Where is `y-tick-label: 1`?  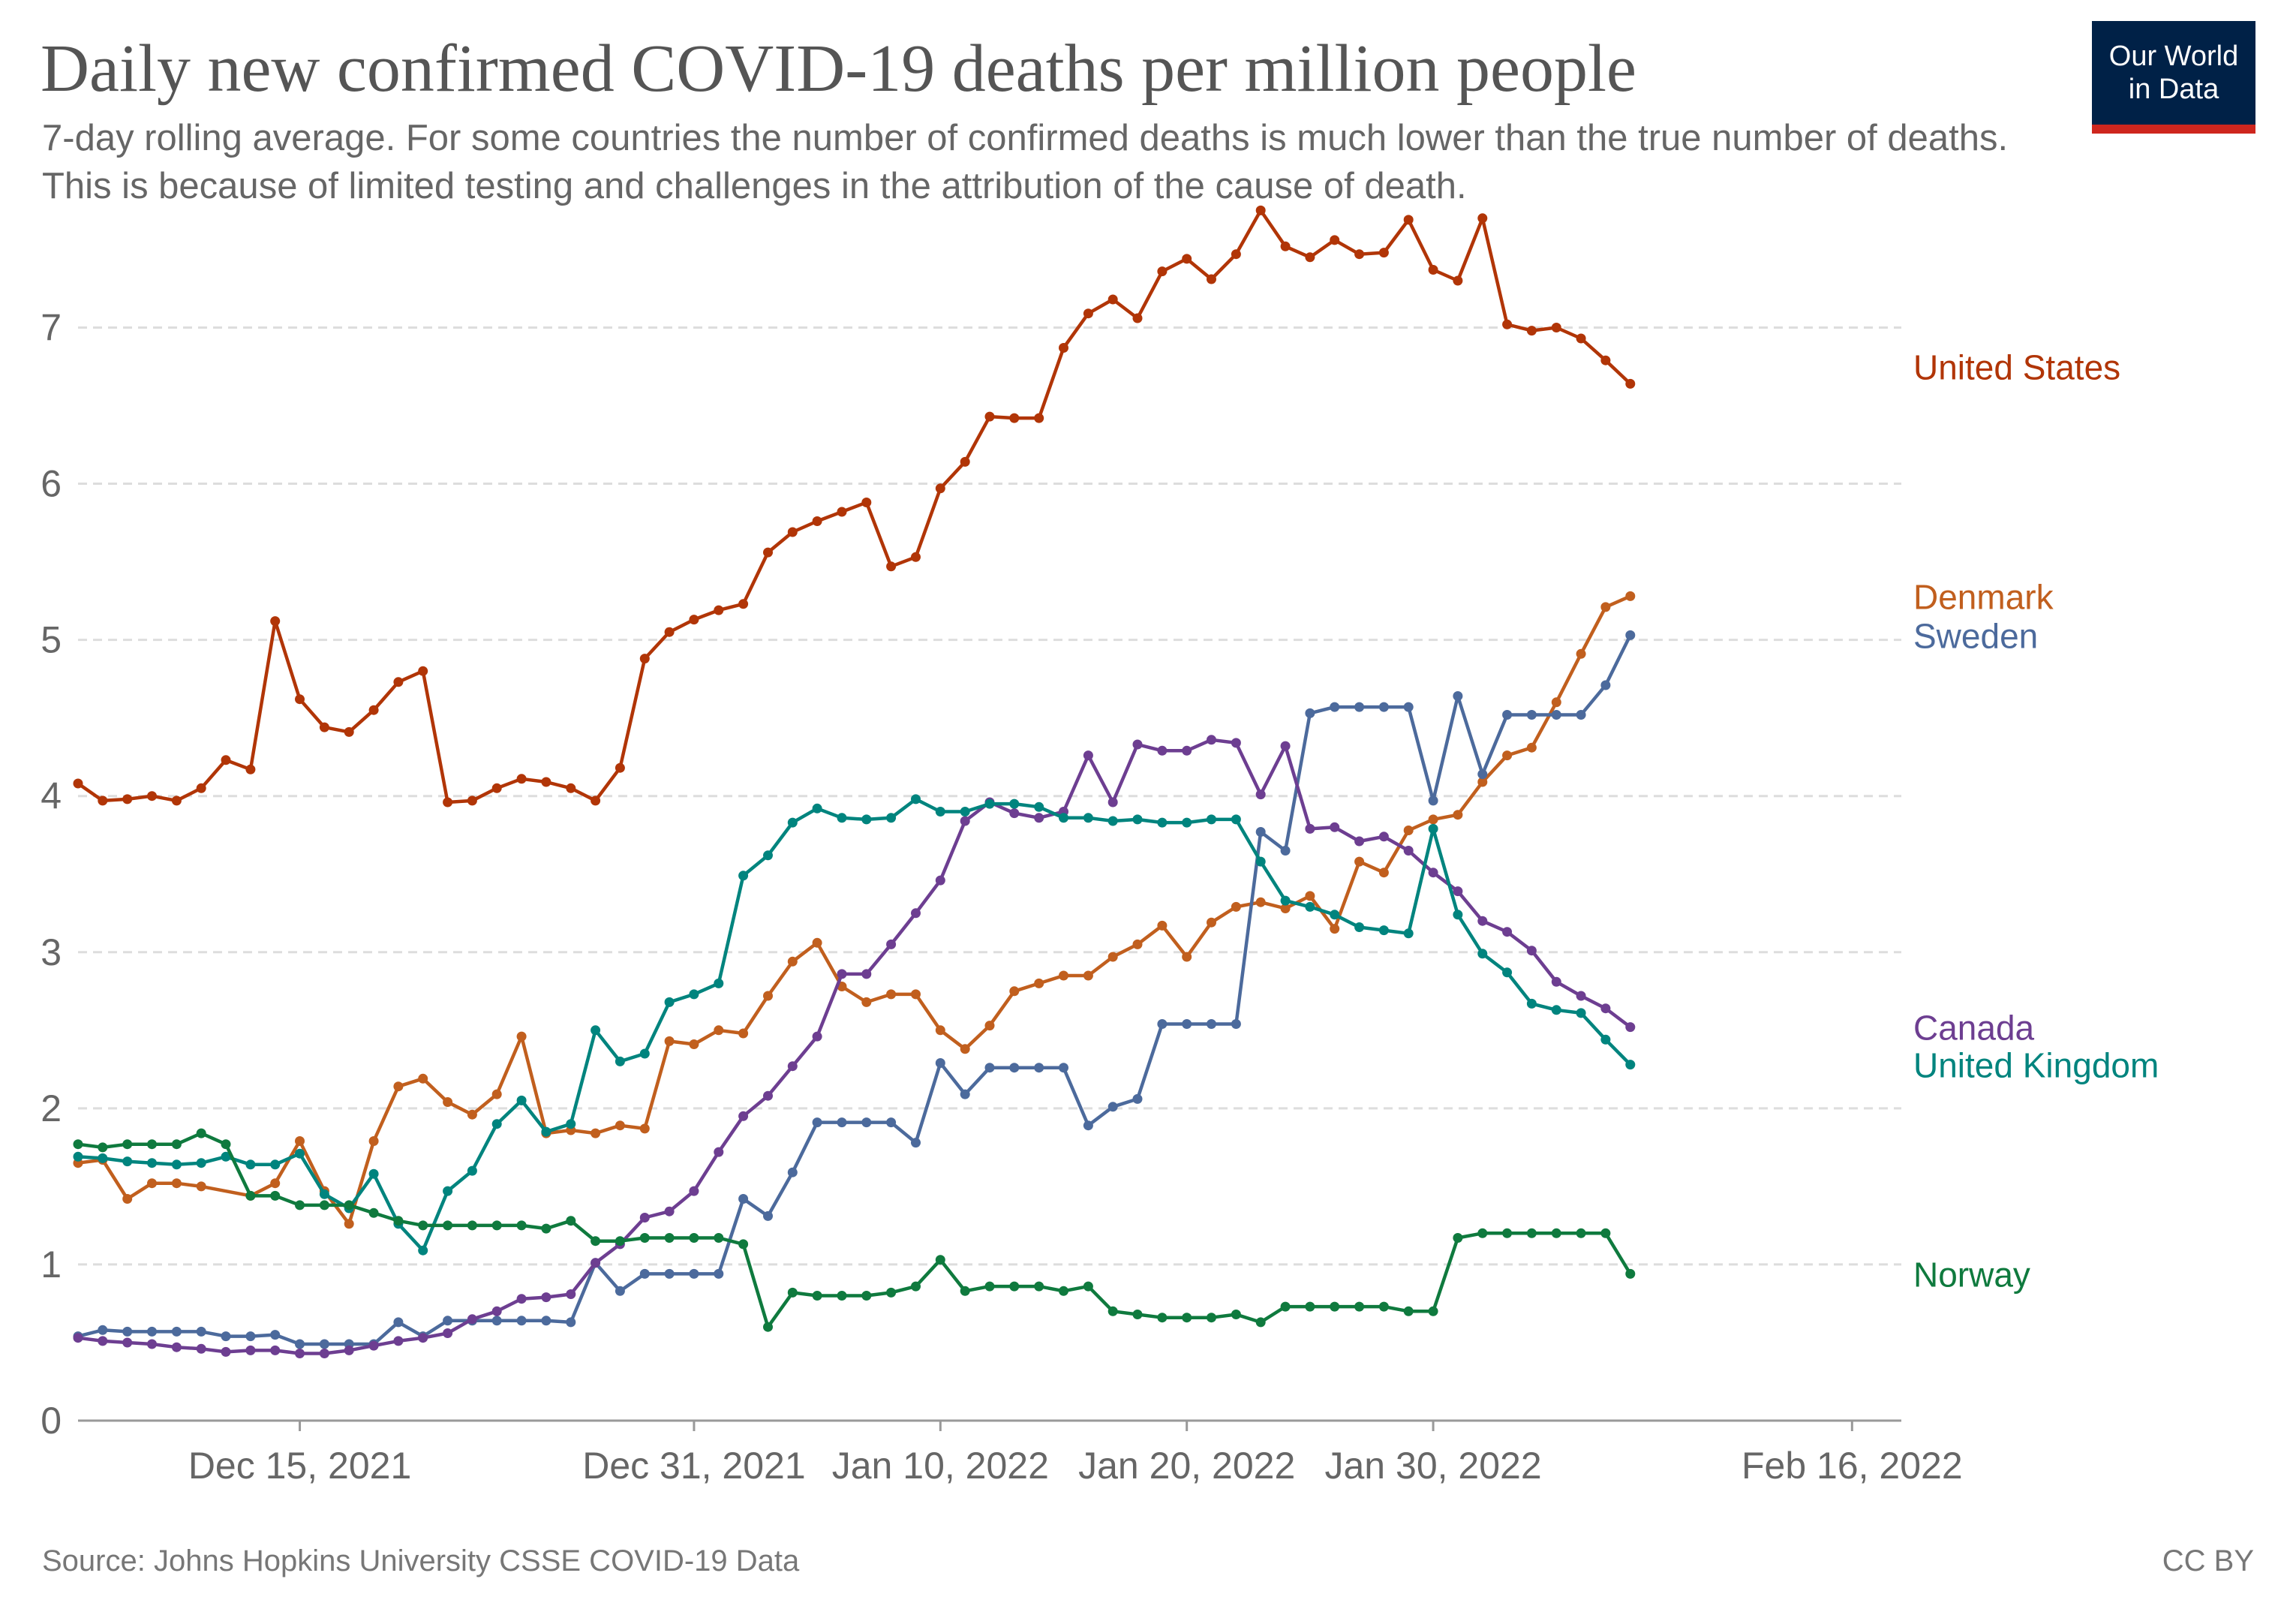
y-tick-label: 1 is located at coordinates (51, 1265).